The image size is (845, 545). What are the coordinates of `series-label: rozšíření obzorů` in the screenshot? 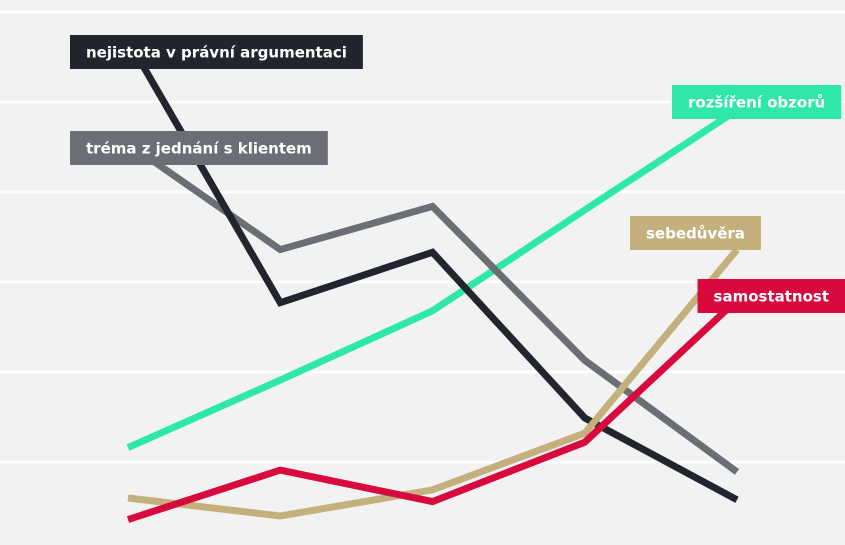 It's located at (756, 103).